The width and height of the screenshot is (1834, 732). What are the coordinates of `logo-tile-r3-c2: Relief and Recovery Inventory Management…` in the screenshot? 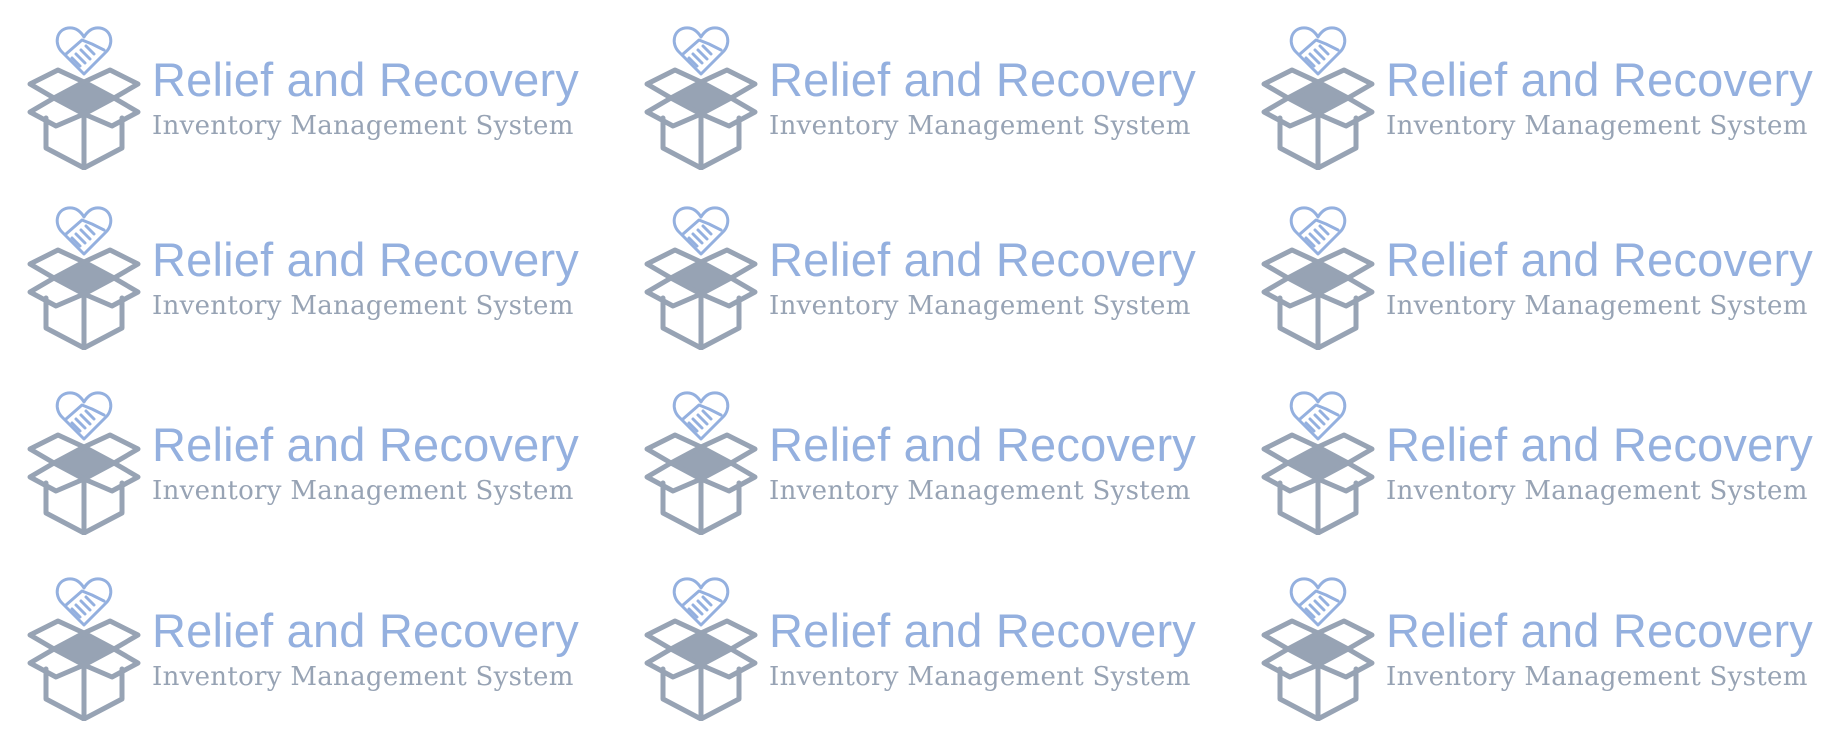 It's located at (912, 450).